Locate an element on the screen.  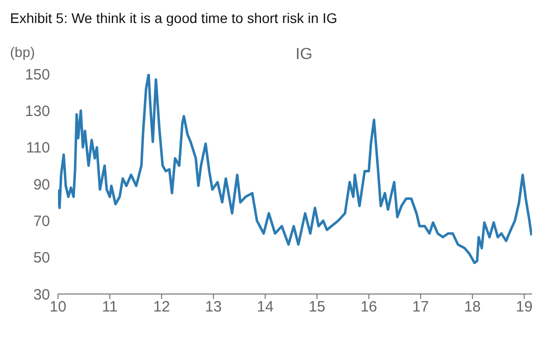
y-axis-title: (bp) is located at coordinates (22, 52).